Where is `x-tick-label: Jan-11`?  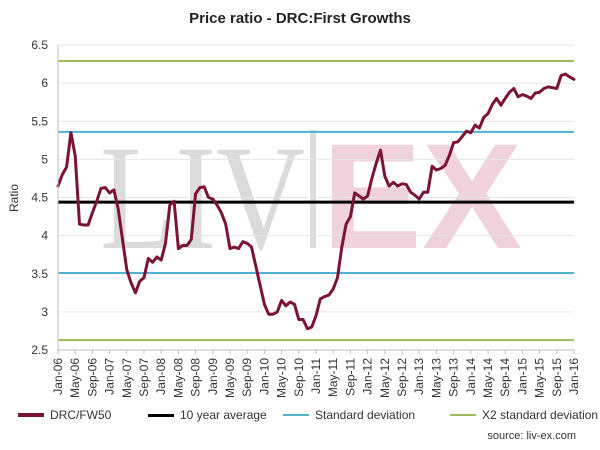
x-tick-label: Jan-11 is located at coordinates (316, 376).